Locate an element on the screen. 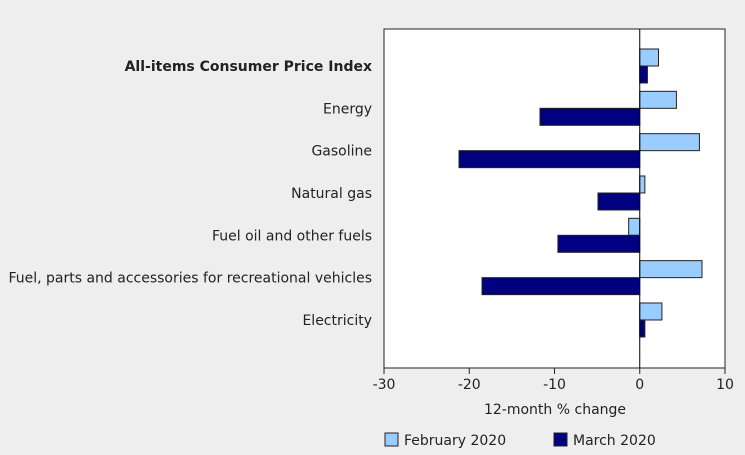 Image resolution: width=745 pixels, height=455 pixels. bar-february-2020-natural-gas is located at coordinates (642, 184).